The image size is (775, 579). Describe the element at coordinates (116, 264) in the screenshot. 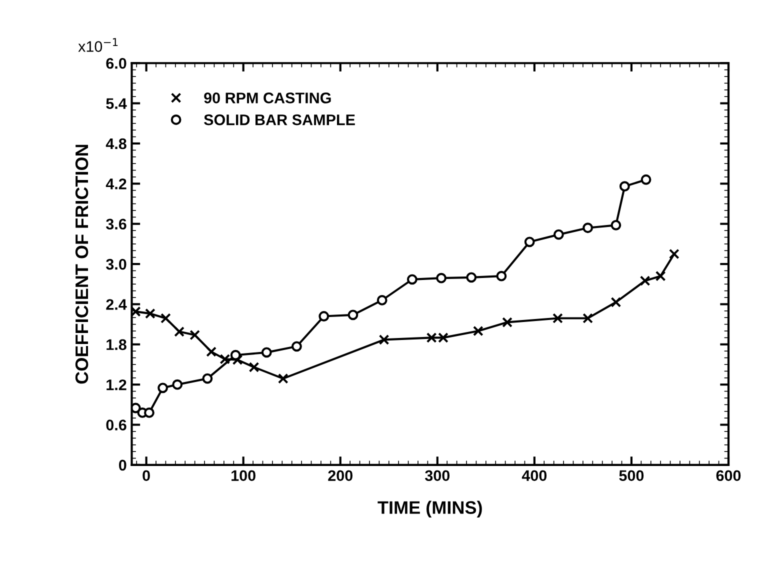

I see `y-tick-label: 3.0` at that location.